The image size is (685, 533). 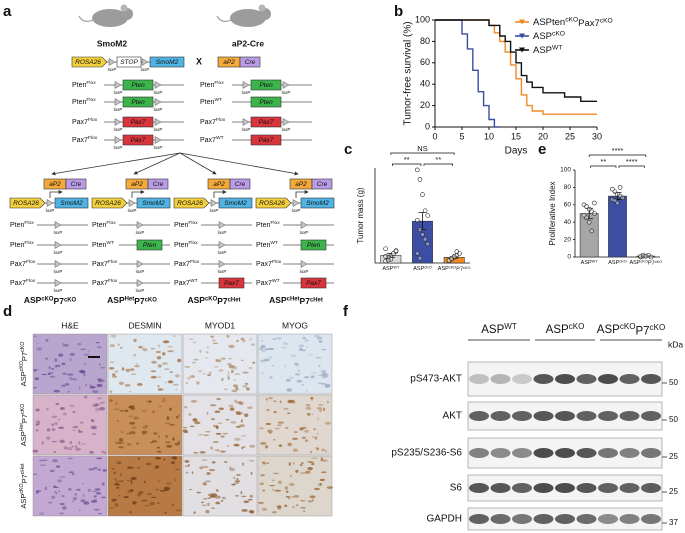 I want to click on gene-box-label: Pax7, so click(x=231, y=283).